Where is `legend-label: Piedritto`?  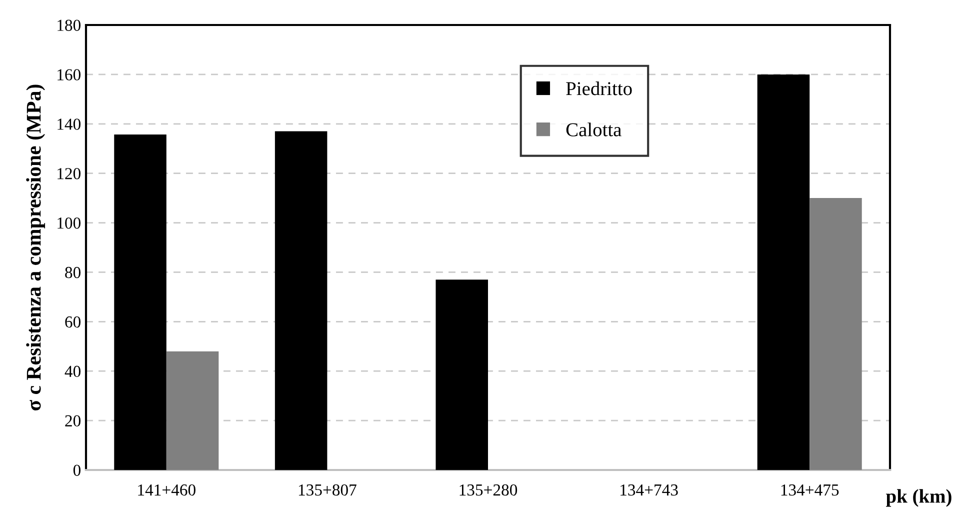
legend-label: Piedritto is located at coordinates (599, 89).